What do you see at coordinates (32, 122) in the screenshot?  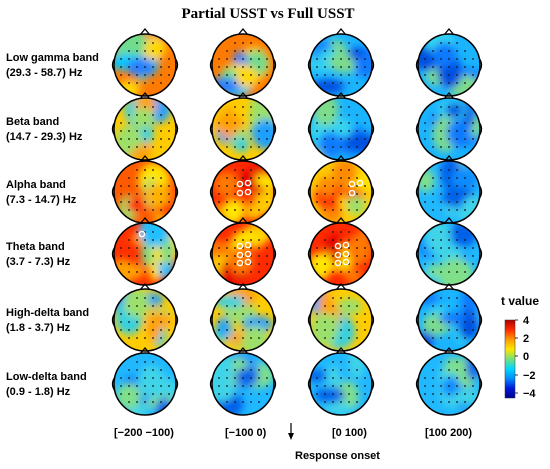 I see `band-name-label: Beta band` at bounding box center [32, 122].